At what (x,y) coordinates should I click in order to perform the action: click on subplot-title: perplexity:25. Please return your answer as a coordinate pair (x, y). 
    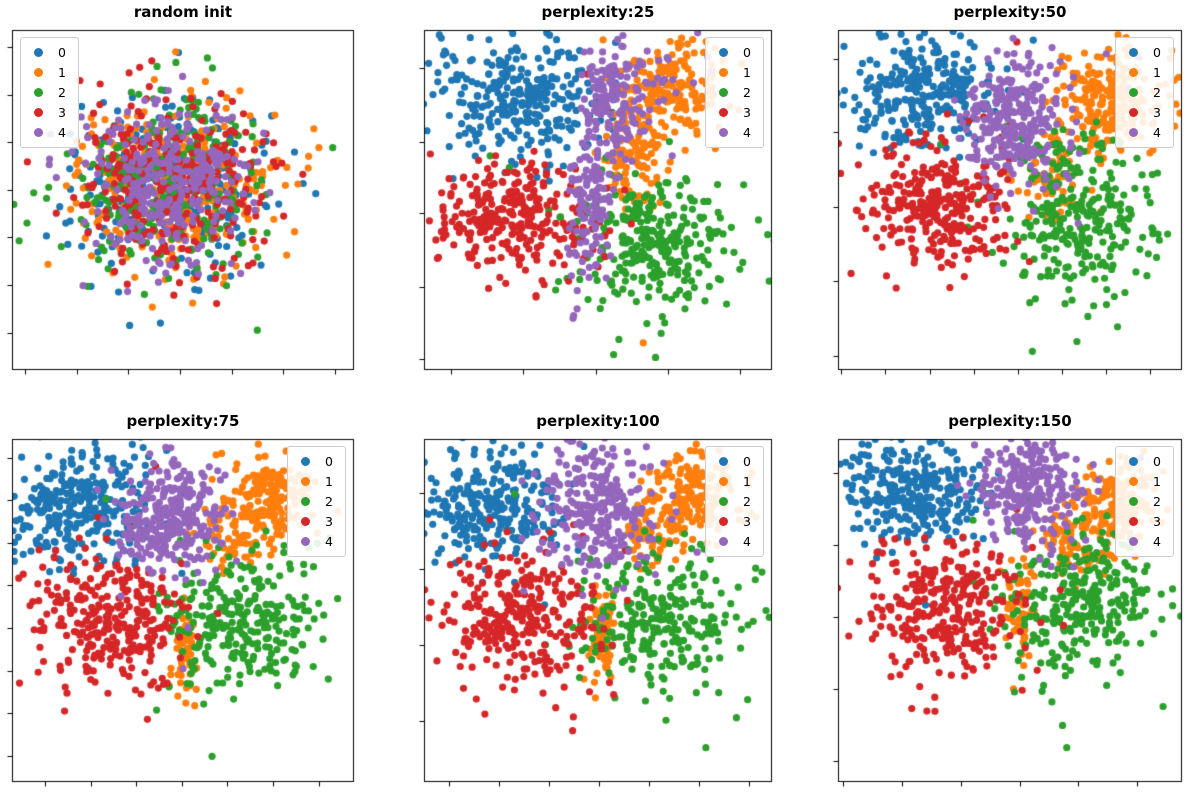
    Looking at the image, I should click on (598, 12).